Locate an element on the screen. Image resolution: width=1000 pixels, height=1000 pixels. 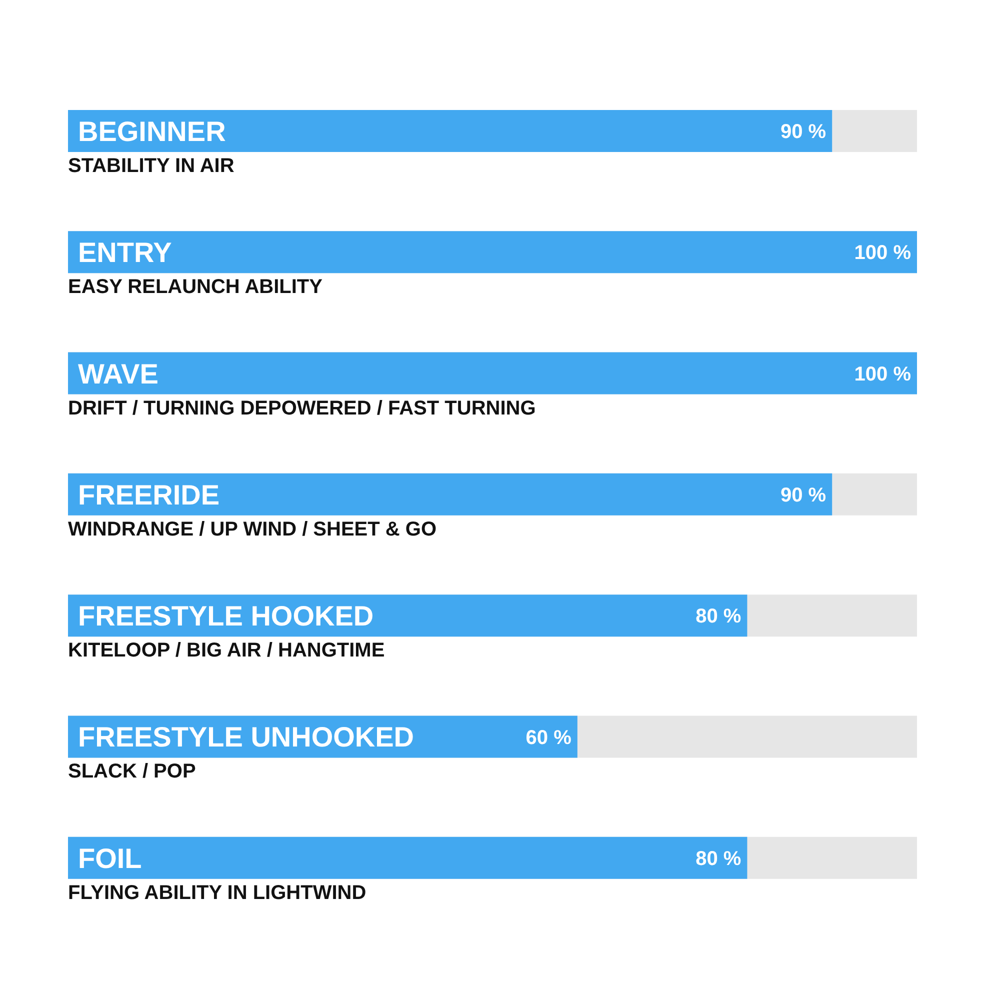
y-tick-label: BEGINNER is located at coordinates (152, 131).